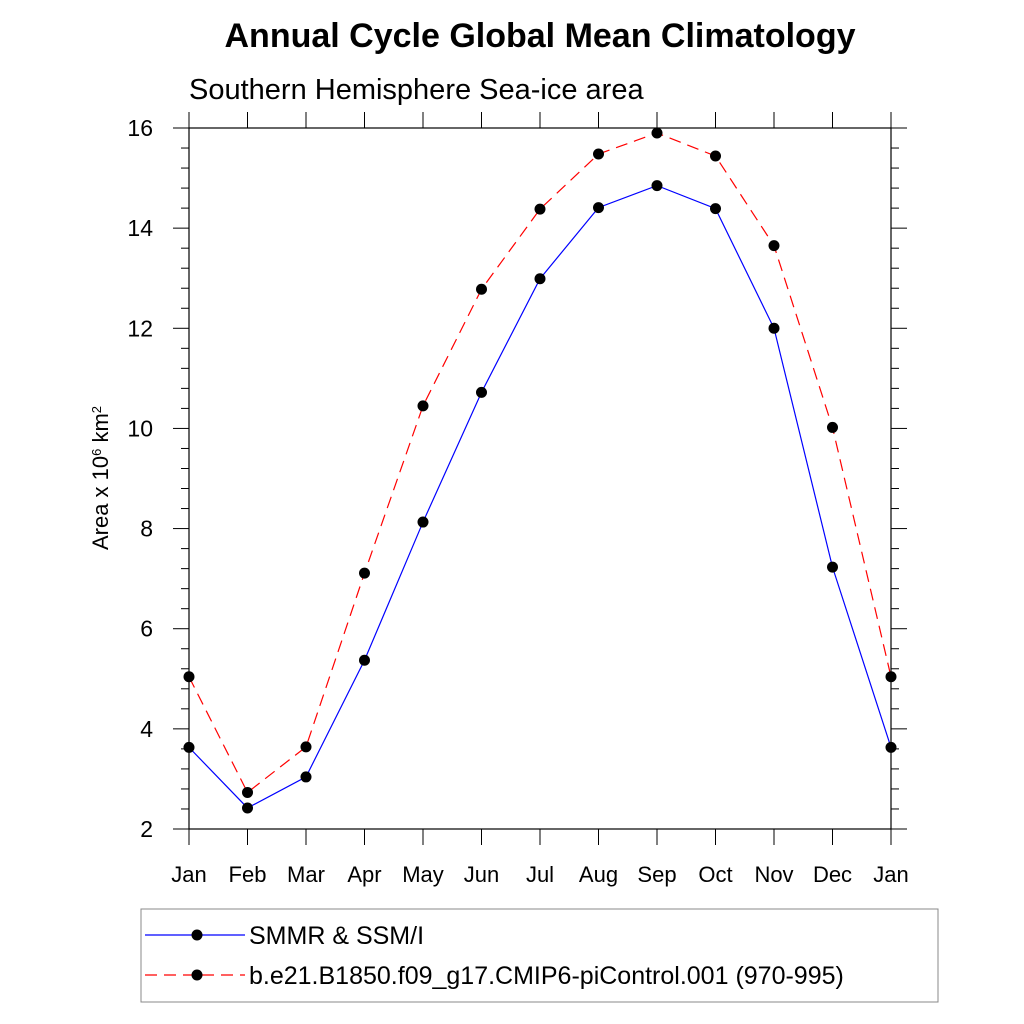 The image size is (1024, 1024). Describe the element at coordinates (540, 874) in the screenshot. I see `x-tick-label: Jul` at that location.